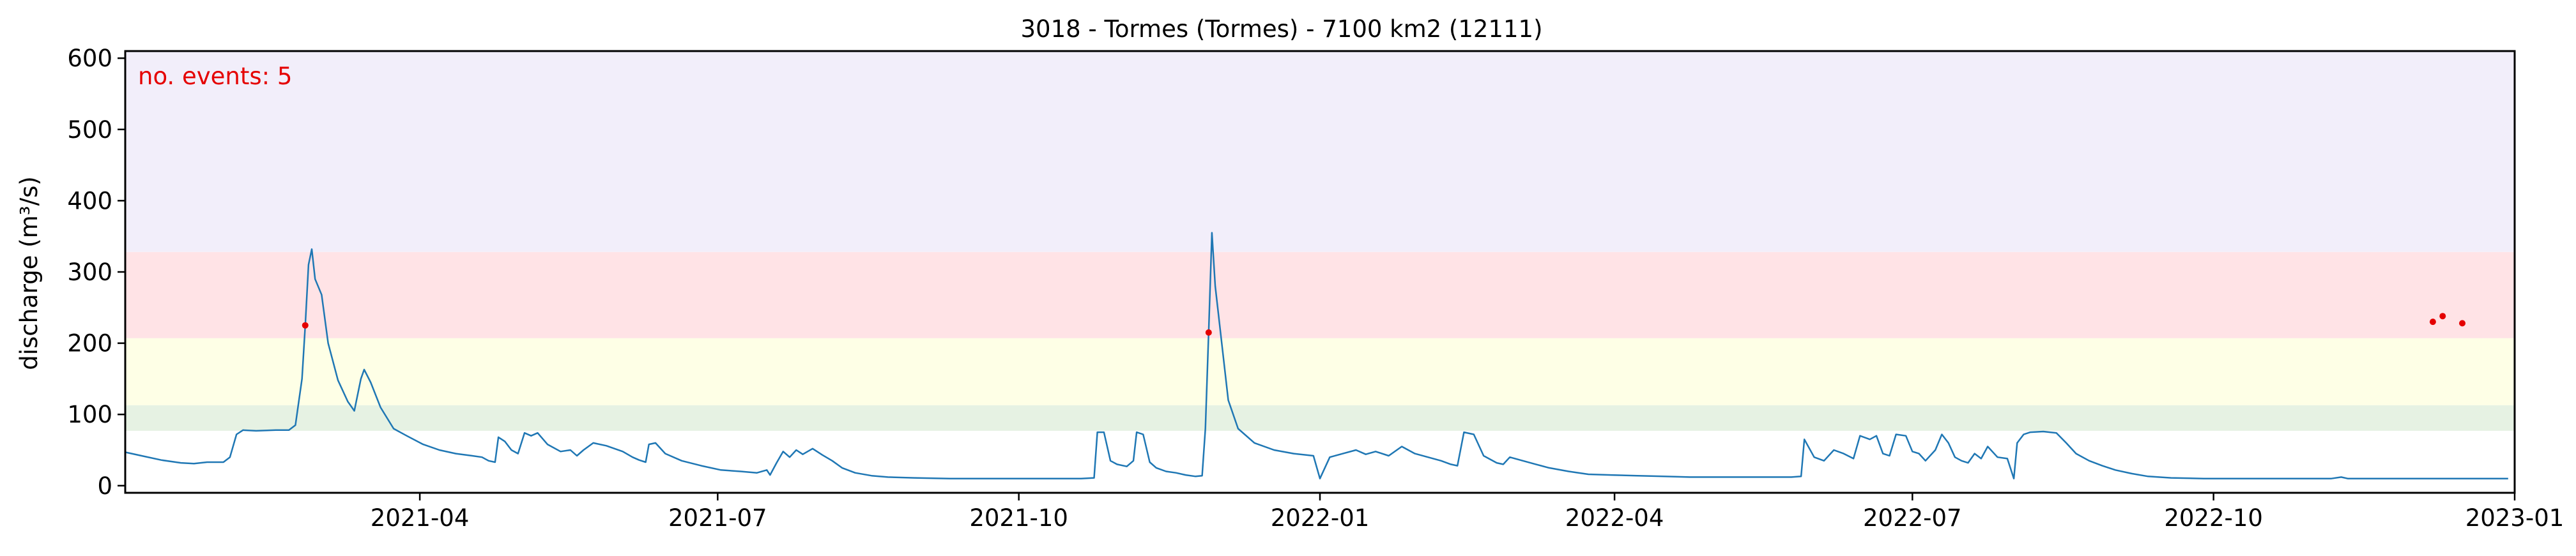 This screenshot has width=2576, height=556. What do you see at coordinates (717, 518) in the screenshot?
I see `x-tick-label-1: 2021-07` at bounding box center [717, 518].